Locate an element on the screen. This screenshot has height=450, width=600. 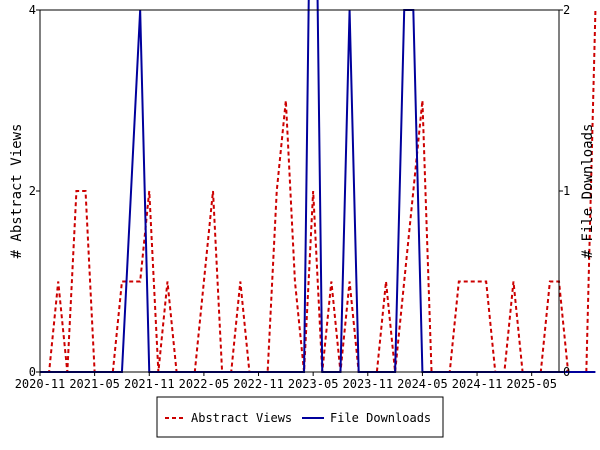
legend-box is located at coordinates (300, 417).